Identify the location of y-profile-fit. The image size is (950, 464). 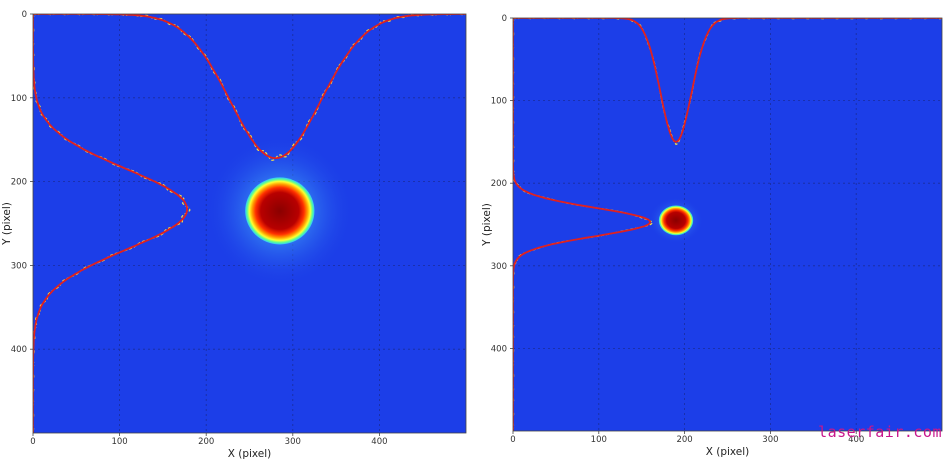
(582, 224).